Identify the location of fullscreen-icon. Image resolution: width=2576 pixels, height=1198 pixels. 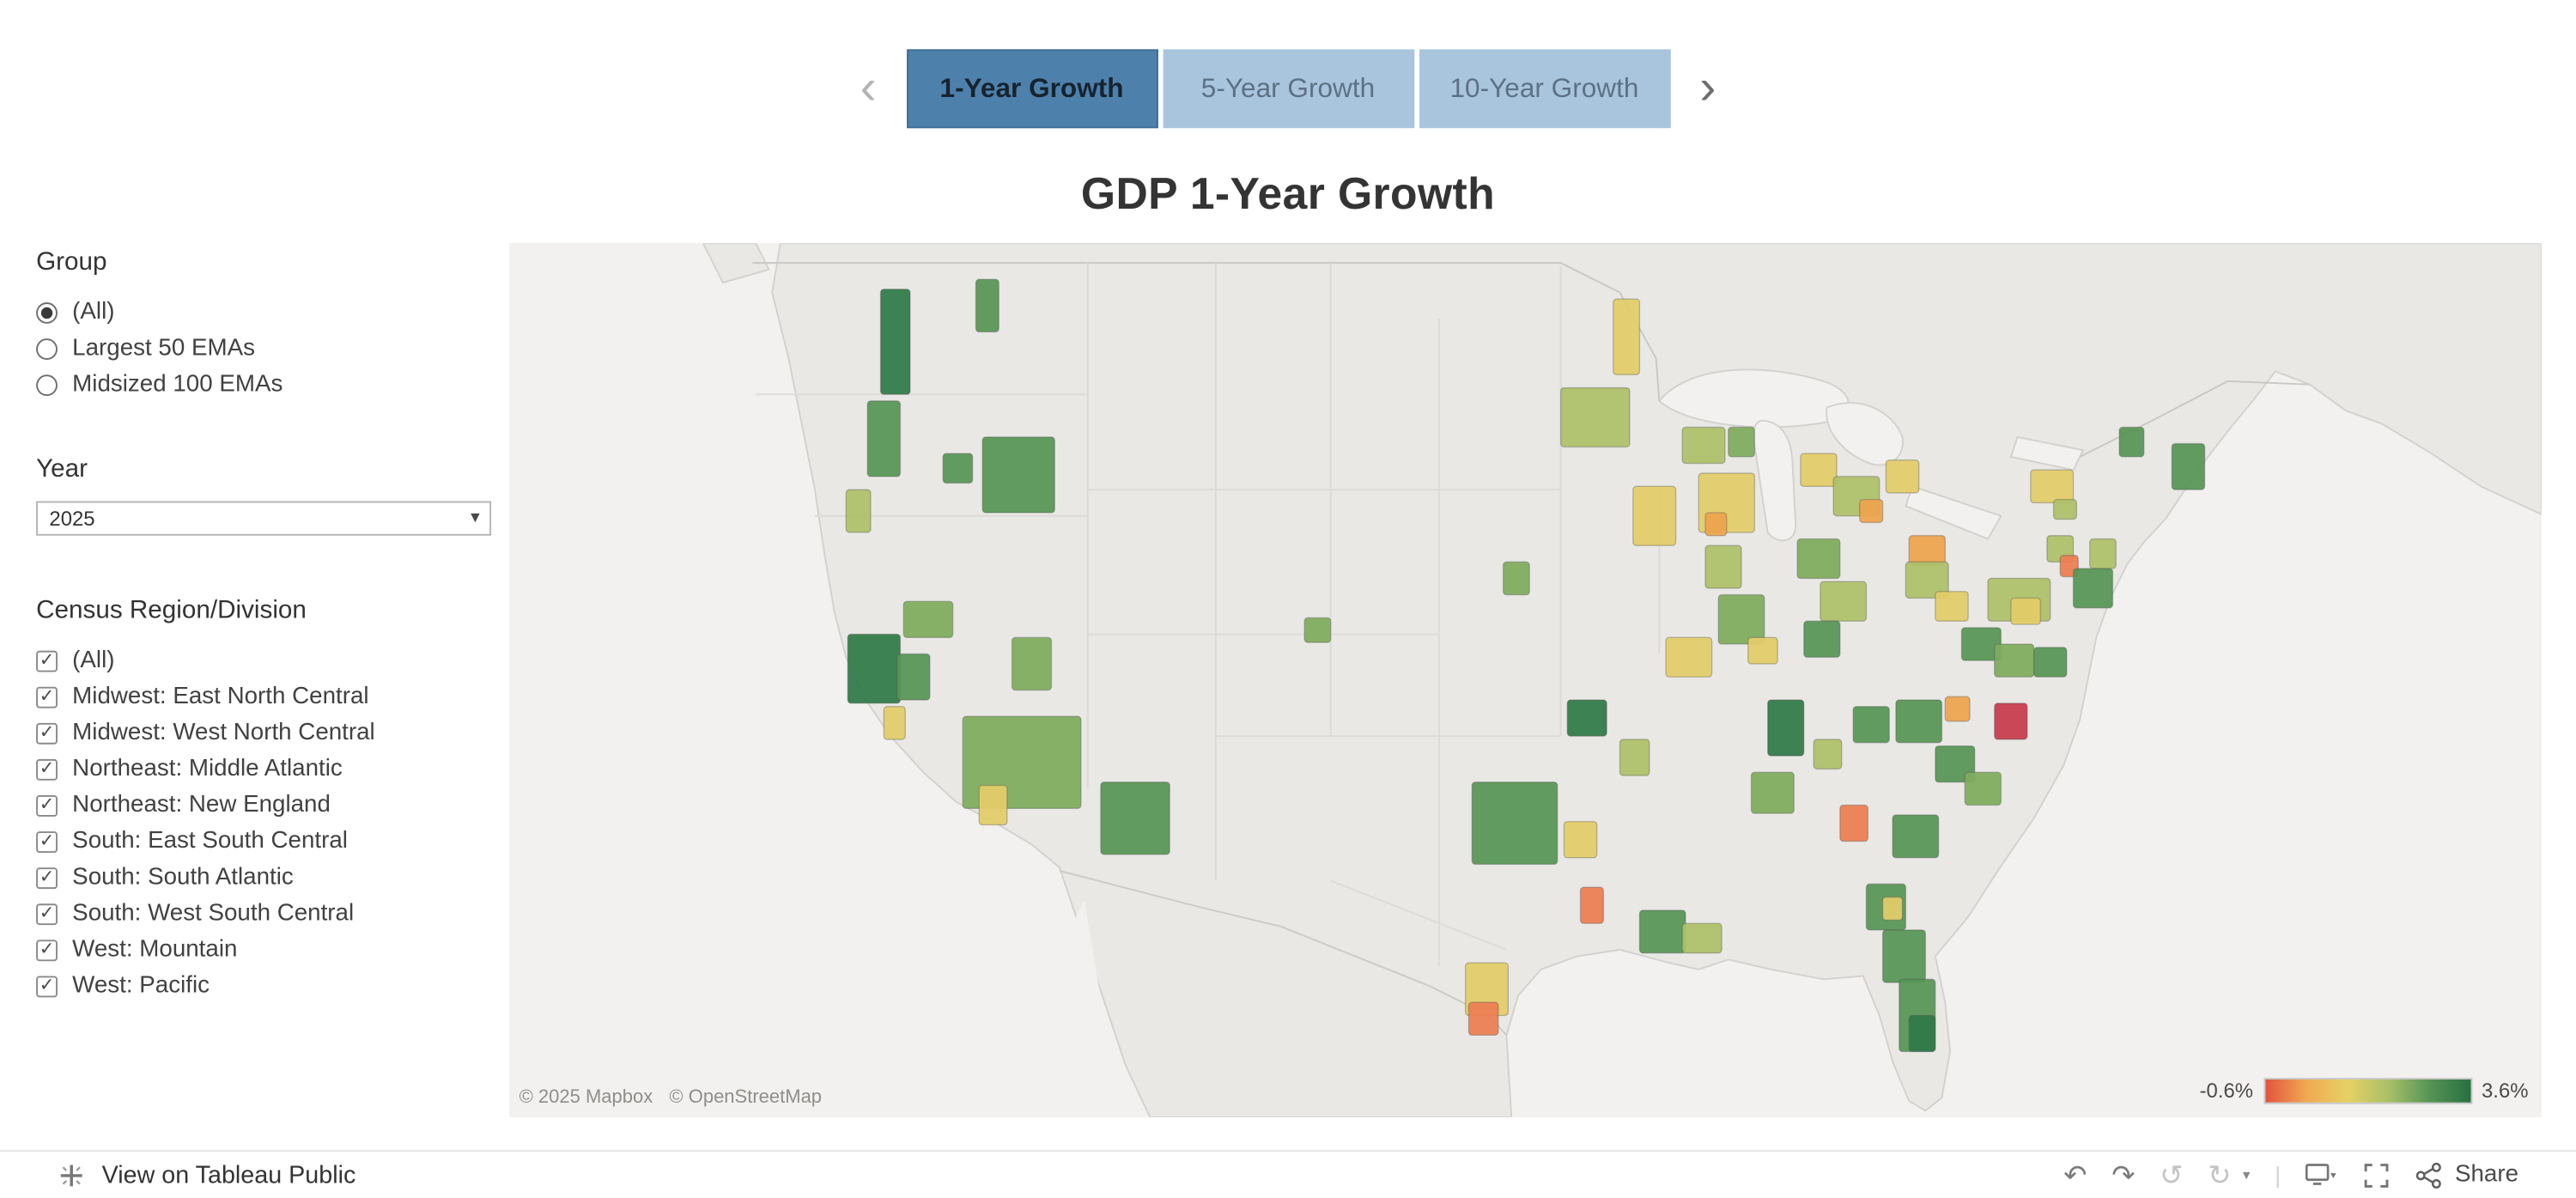
(2377, 1175).